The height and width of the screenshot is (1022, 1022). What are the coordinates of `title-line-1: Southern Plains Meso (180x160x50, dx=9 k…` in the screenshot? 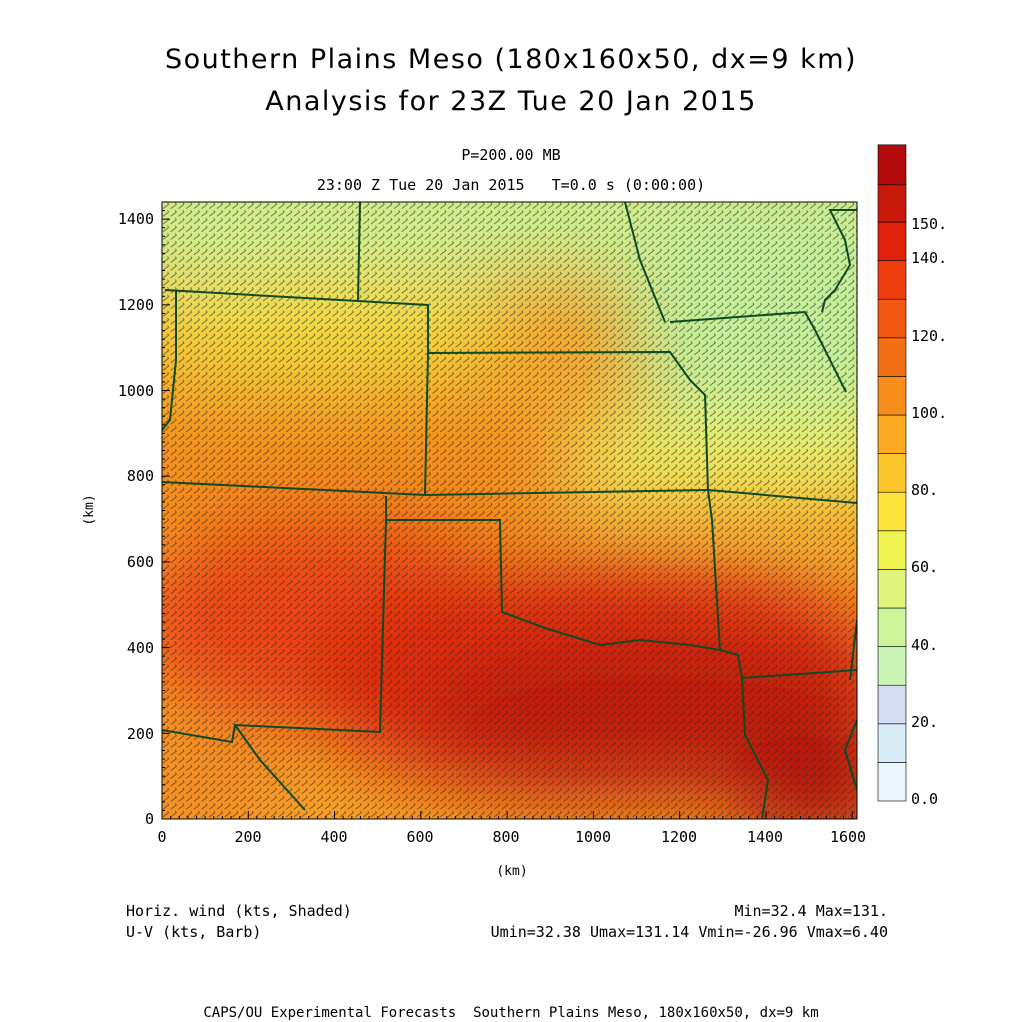 It's located at (511, 59).